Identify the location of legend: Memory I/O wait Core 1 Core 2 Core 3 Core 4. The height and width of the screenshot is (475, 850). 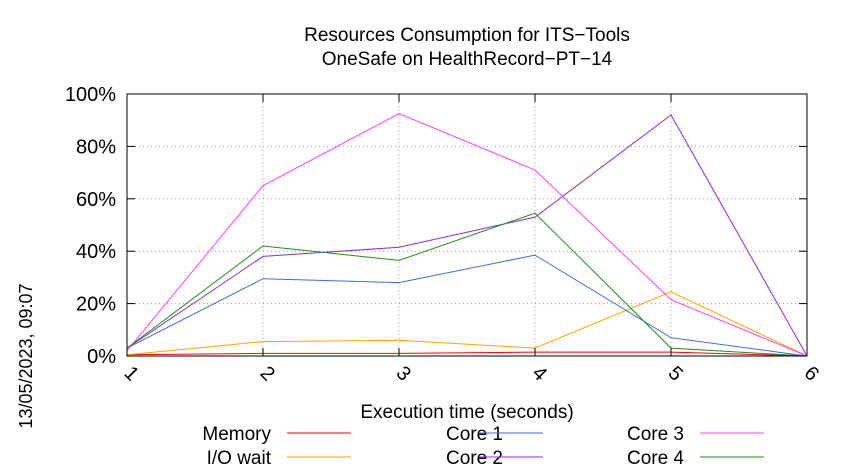
(483, 446).